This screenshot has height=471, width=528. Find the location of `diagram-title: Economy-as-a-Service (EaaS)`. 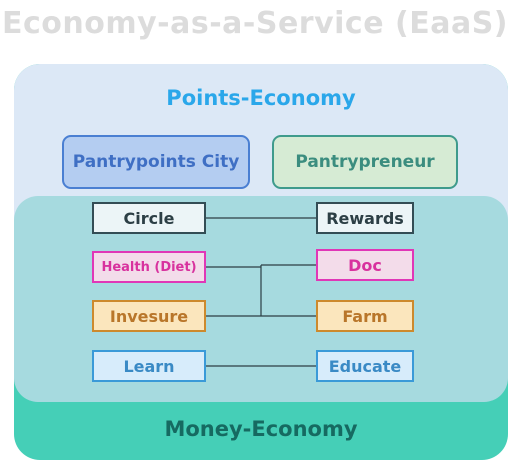

diagram-title: Economy-as-a-Service (EaaS) is located at coordinates (255, 23).